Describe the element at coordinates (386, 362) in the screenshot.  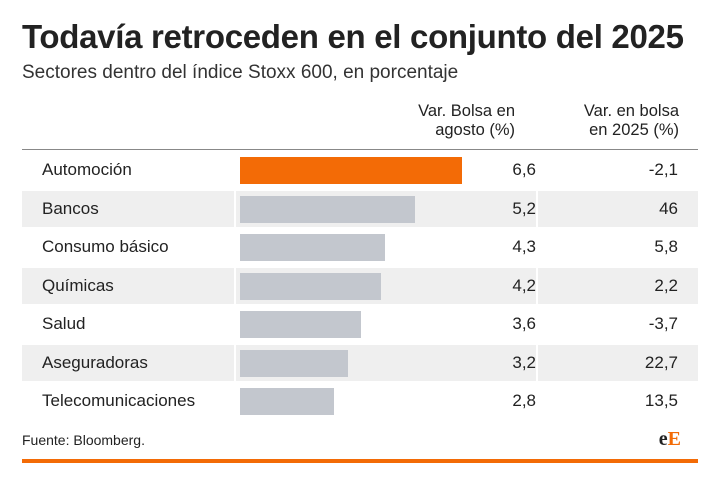
I see `row-bar-cell: 3,2` at that location.